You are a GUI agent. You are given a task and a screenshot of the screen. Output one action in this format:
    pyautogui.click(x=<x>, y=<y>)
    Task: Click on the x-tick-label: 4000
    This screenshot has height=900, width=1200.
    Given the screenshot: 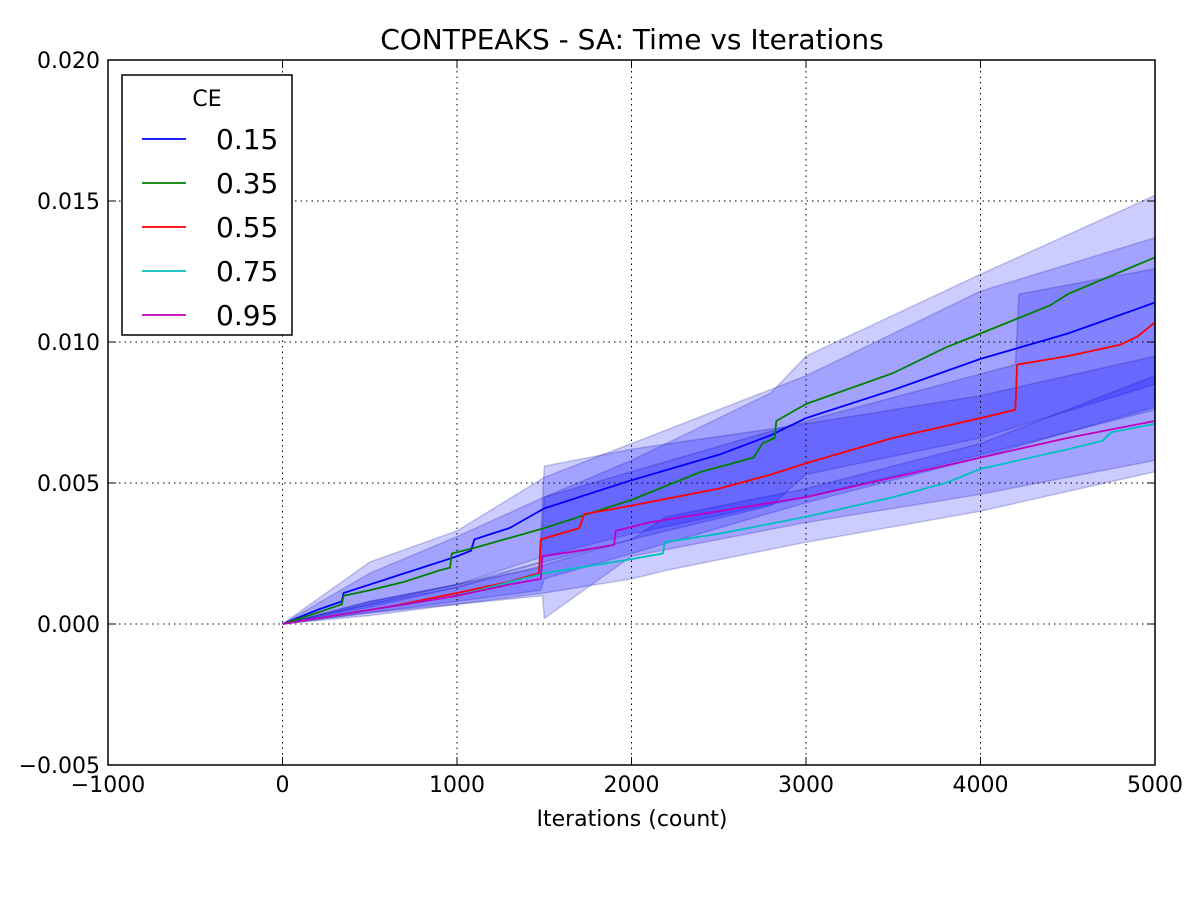 What is the action you would take?
    pyautogui.click(x=981, y=785)
    